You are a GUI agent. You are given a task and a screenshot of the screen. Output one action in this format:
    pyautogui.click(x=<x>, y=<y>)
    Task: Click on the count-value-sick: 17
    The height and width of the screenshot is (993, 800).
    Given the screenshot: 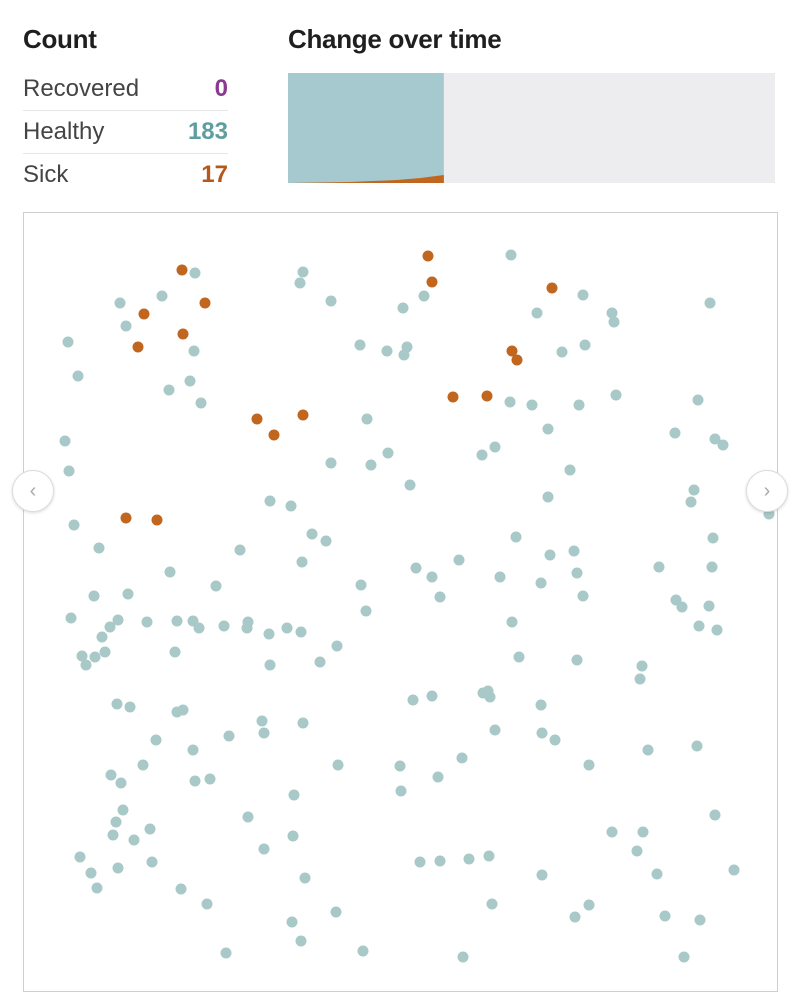 What is the action you would take?
    pyautogui.click(x=214, y=174)
    